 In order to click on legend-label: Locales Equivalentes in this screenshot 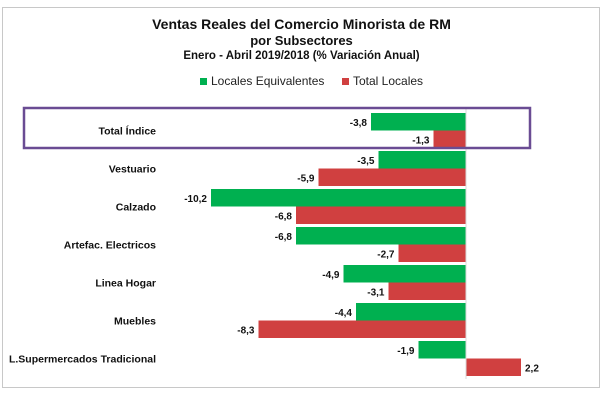, I will do `click(268, 81)`.